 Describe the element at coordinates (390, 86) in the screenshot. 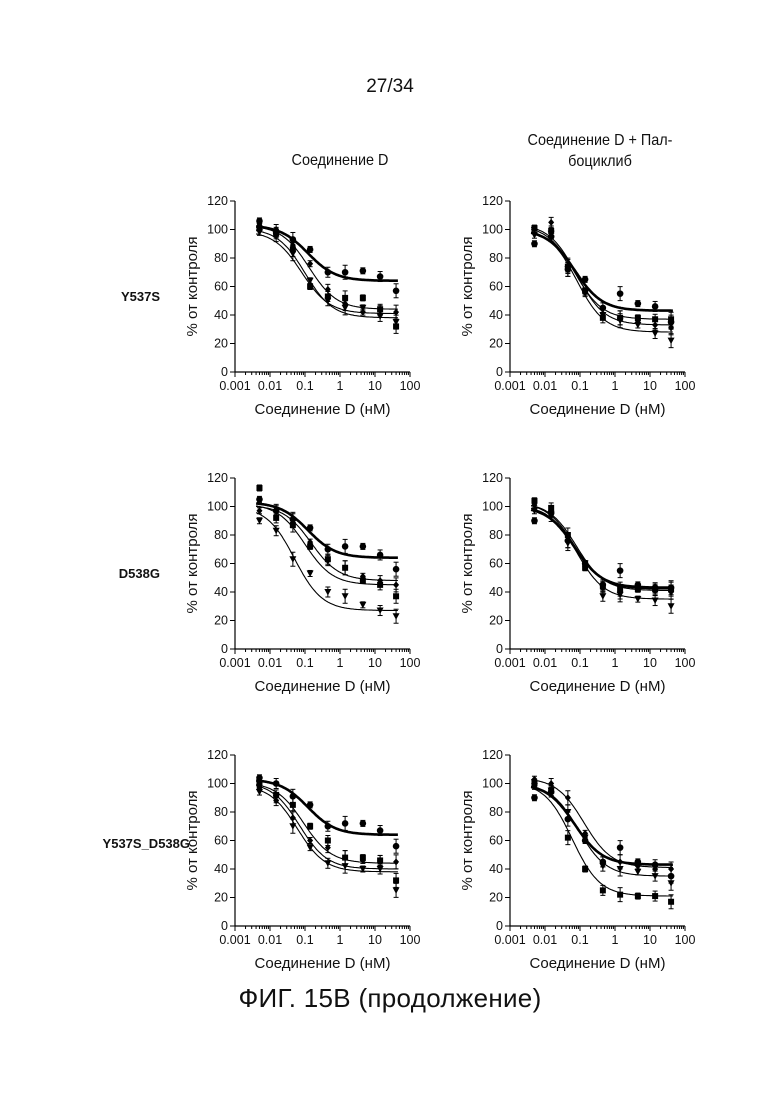

I see `page-number: 27/34` at that location.